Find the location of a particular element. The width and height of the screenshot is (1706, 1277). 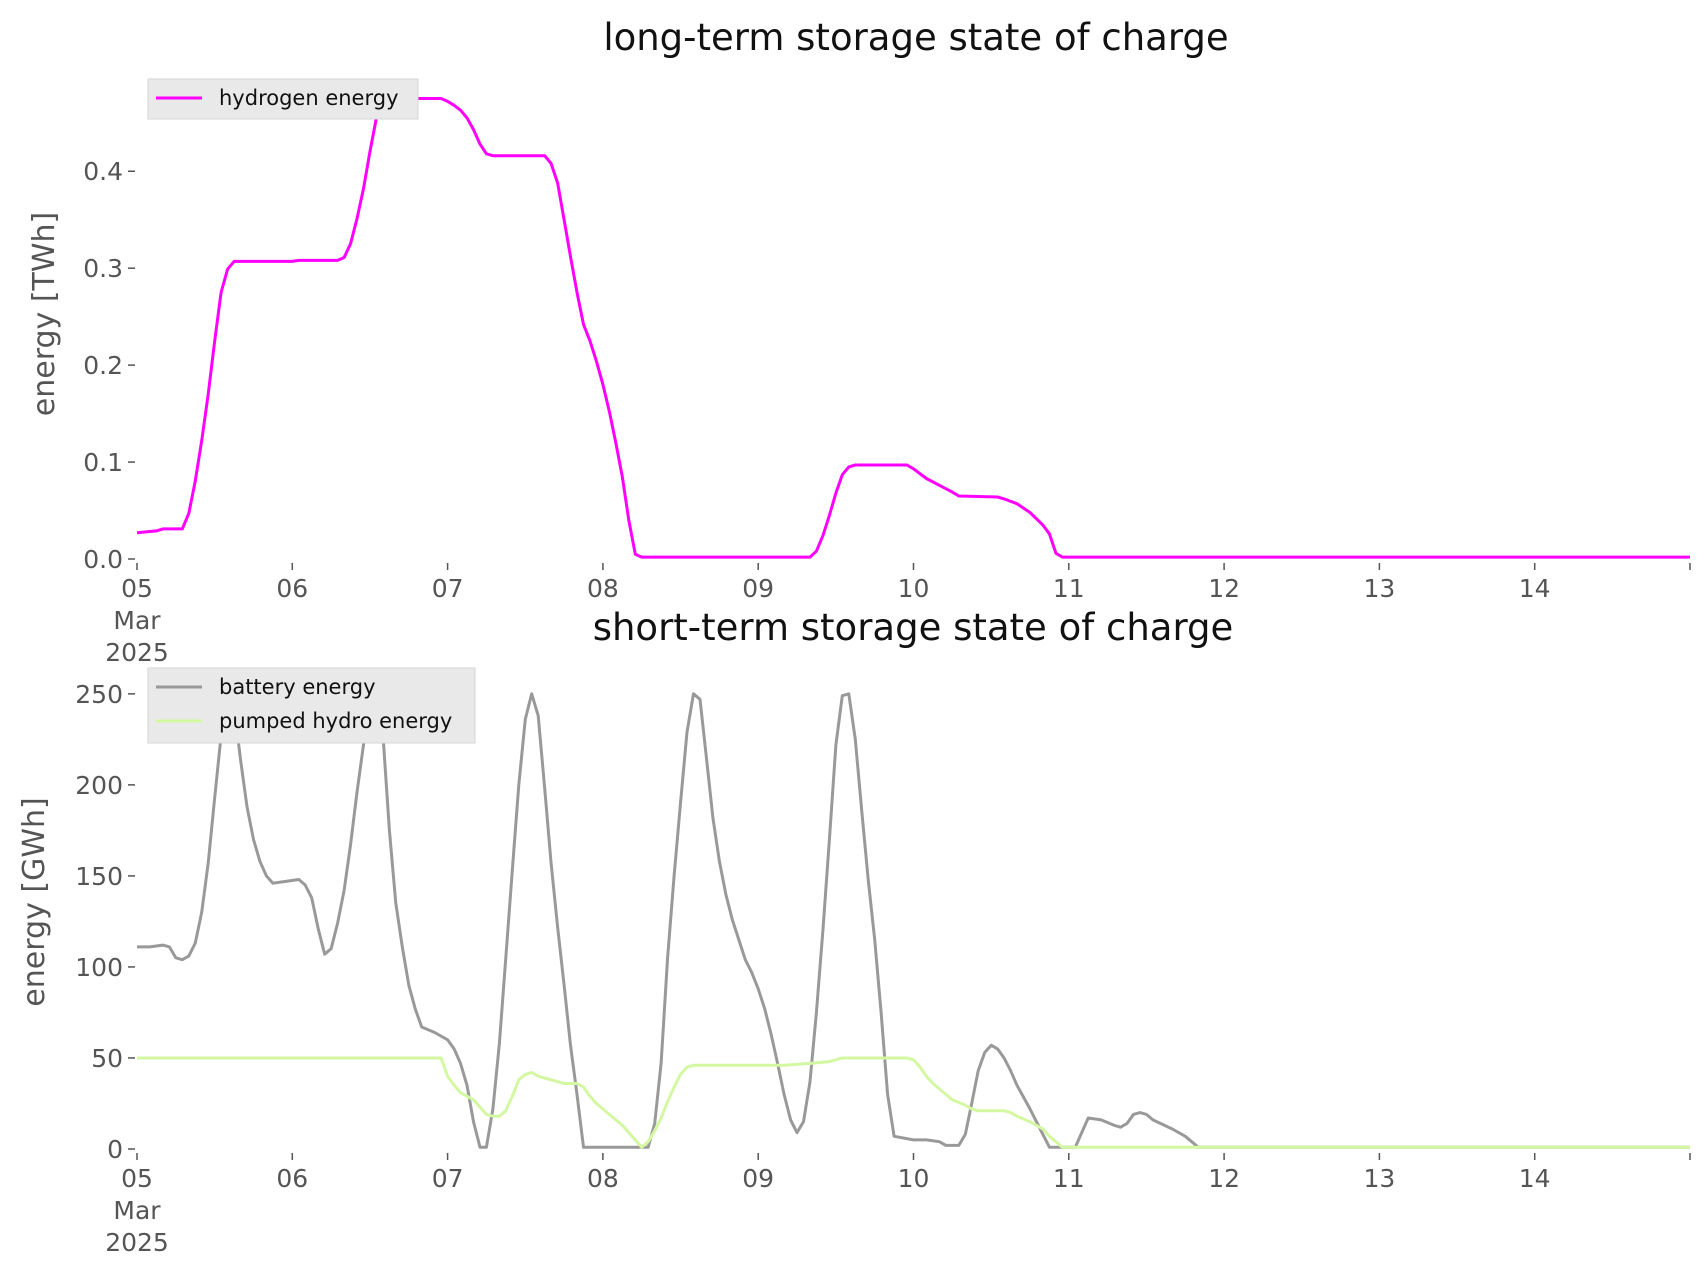

long-term-x-tick-label: 12 is located at coordinates (1224, 588).